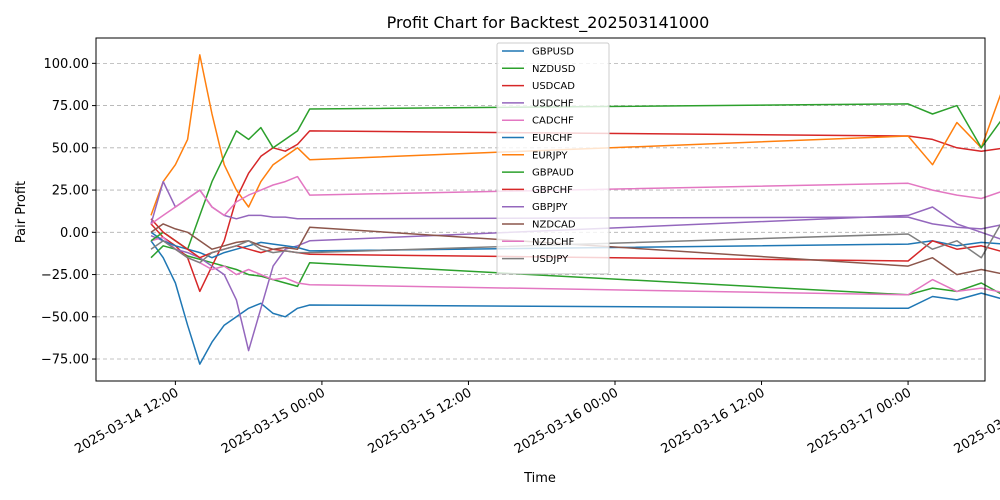 Image resolution: width=1000 pixels, height=500 pixels. What do you see at coordinates (70, 106) in the screenshot?
I see `y-tick-label: 75.00` at bounding box center [70, 106].